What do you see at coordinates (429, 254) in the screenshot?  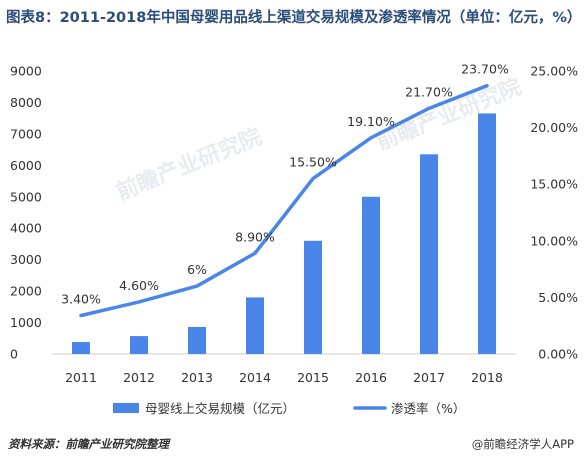 I see `bar-2017` at bounding box center [429, 254].